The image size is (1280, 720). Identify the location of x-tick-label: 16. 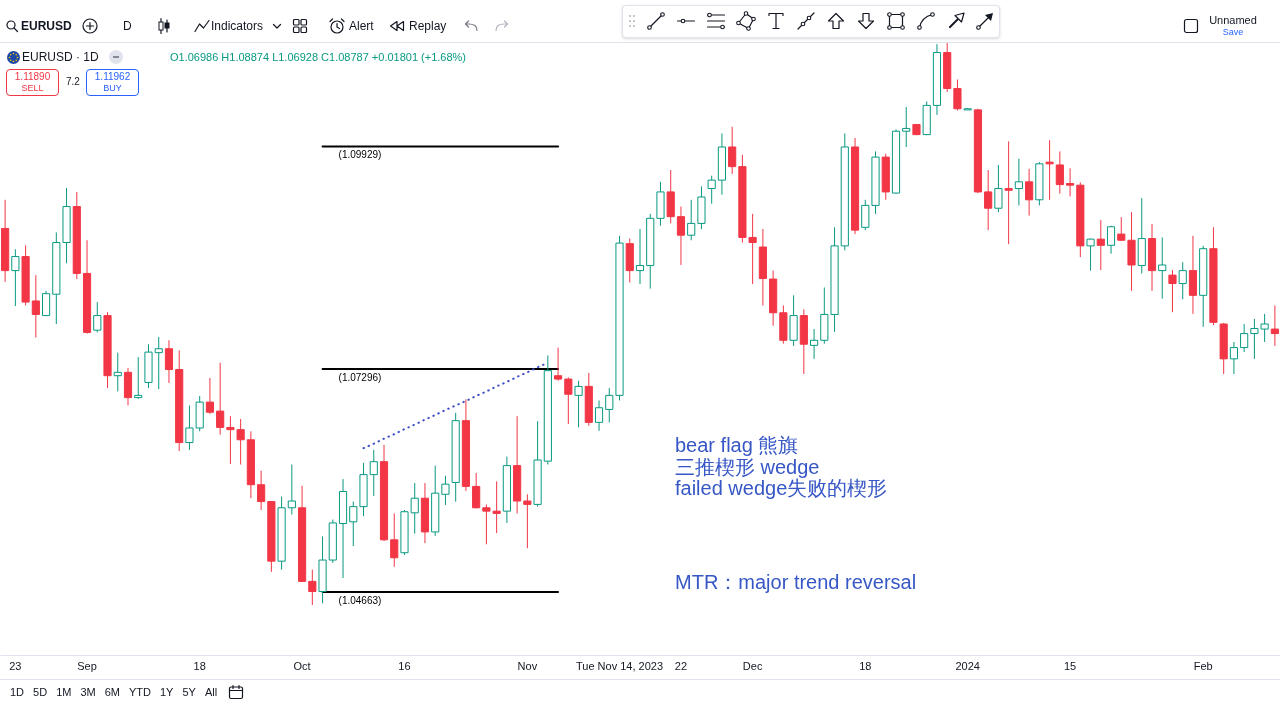
(404, 665).